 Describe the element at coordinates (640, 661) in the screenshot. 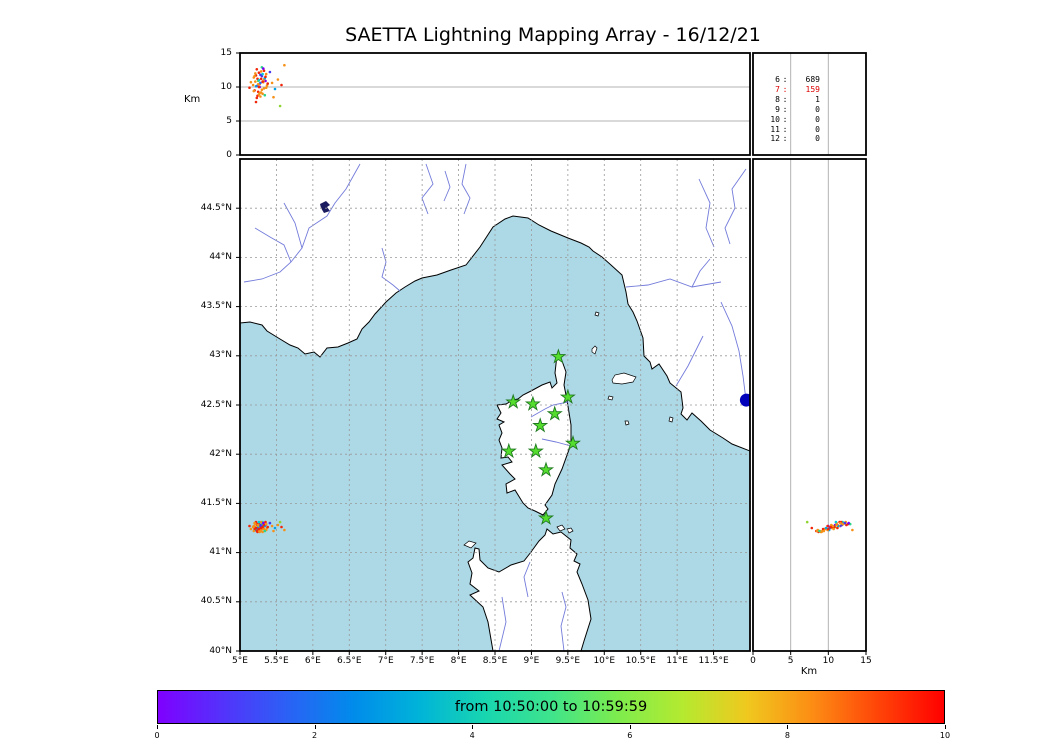

I see `longitude-tick-label: 10.5°E` at that location.